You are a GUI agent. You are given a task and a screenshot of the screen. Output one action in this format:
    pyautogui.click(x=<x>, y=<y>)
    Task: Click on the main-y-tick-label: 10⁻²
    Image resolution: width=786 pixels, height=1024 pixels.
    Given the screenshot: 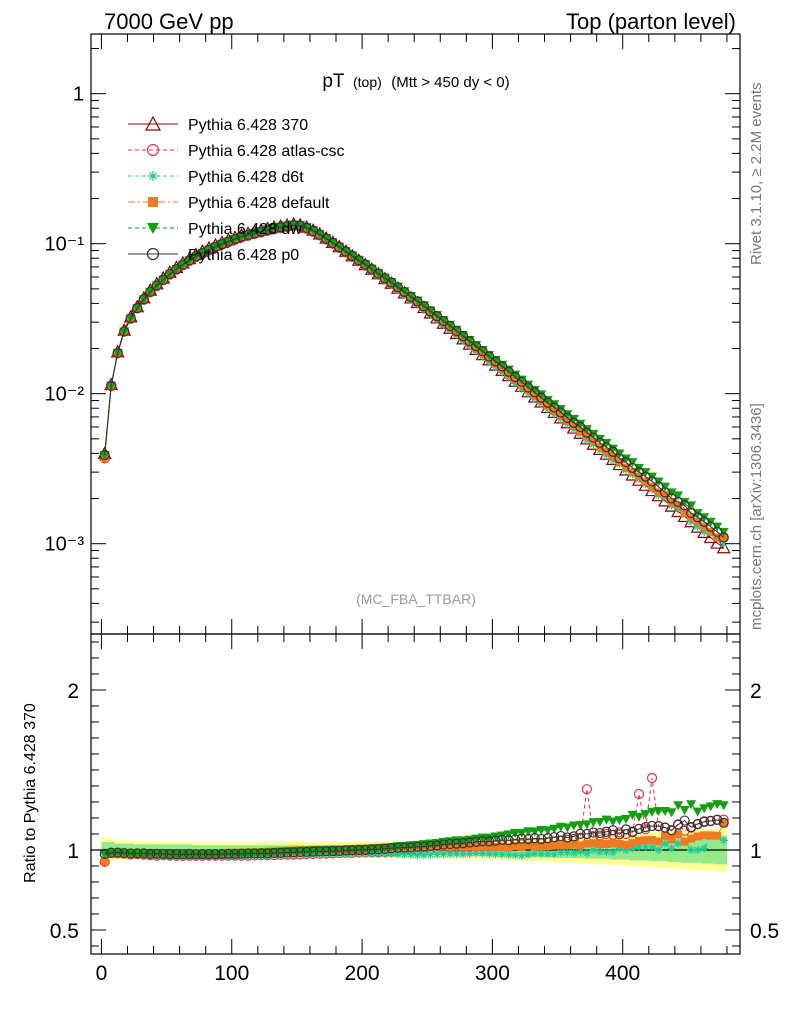 What is the action you would take?
    pyautogui.click(x=65, y=395)
    